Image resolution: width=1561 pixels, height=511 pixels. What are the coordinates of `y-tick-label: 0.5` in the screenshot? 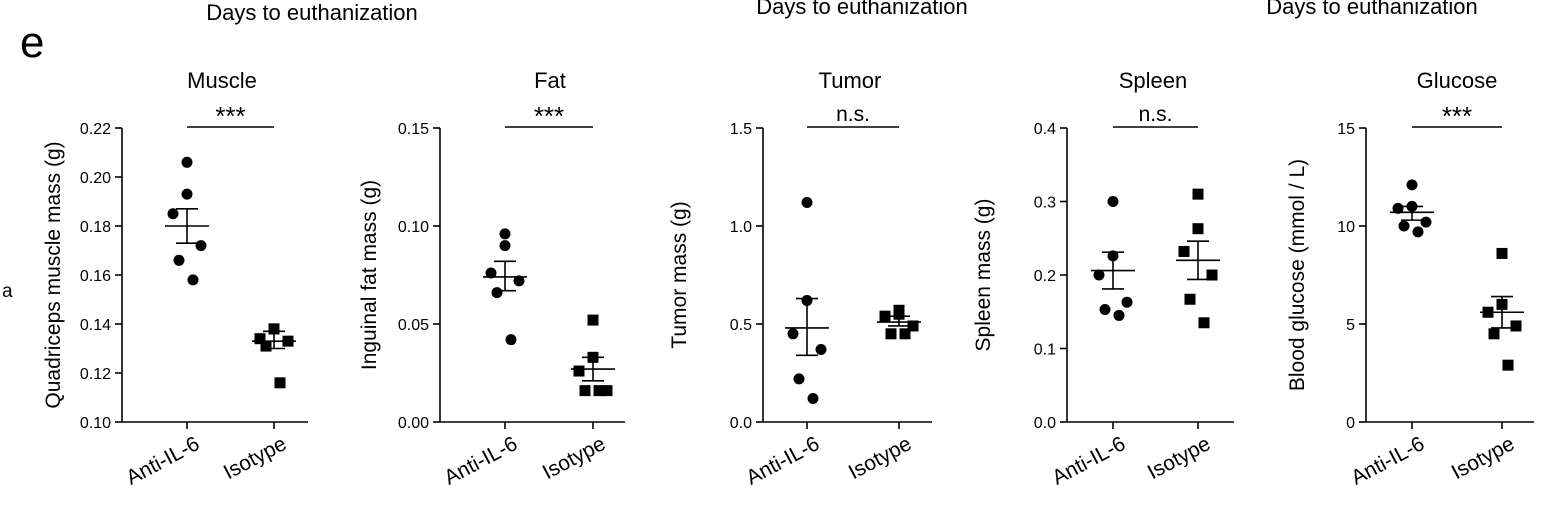 It's located at (741, 325).